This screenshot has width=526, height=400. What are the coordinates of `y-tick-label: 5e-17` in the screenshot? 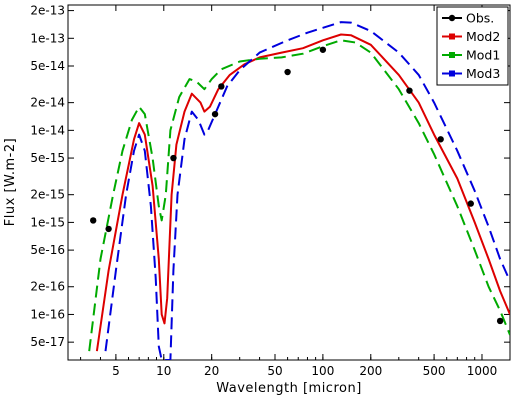 It's located at (47, 342).